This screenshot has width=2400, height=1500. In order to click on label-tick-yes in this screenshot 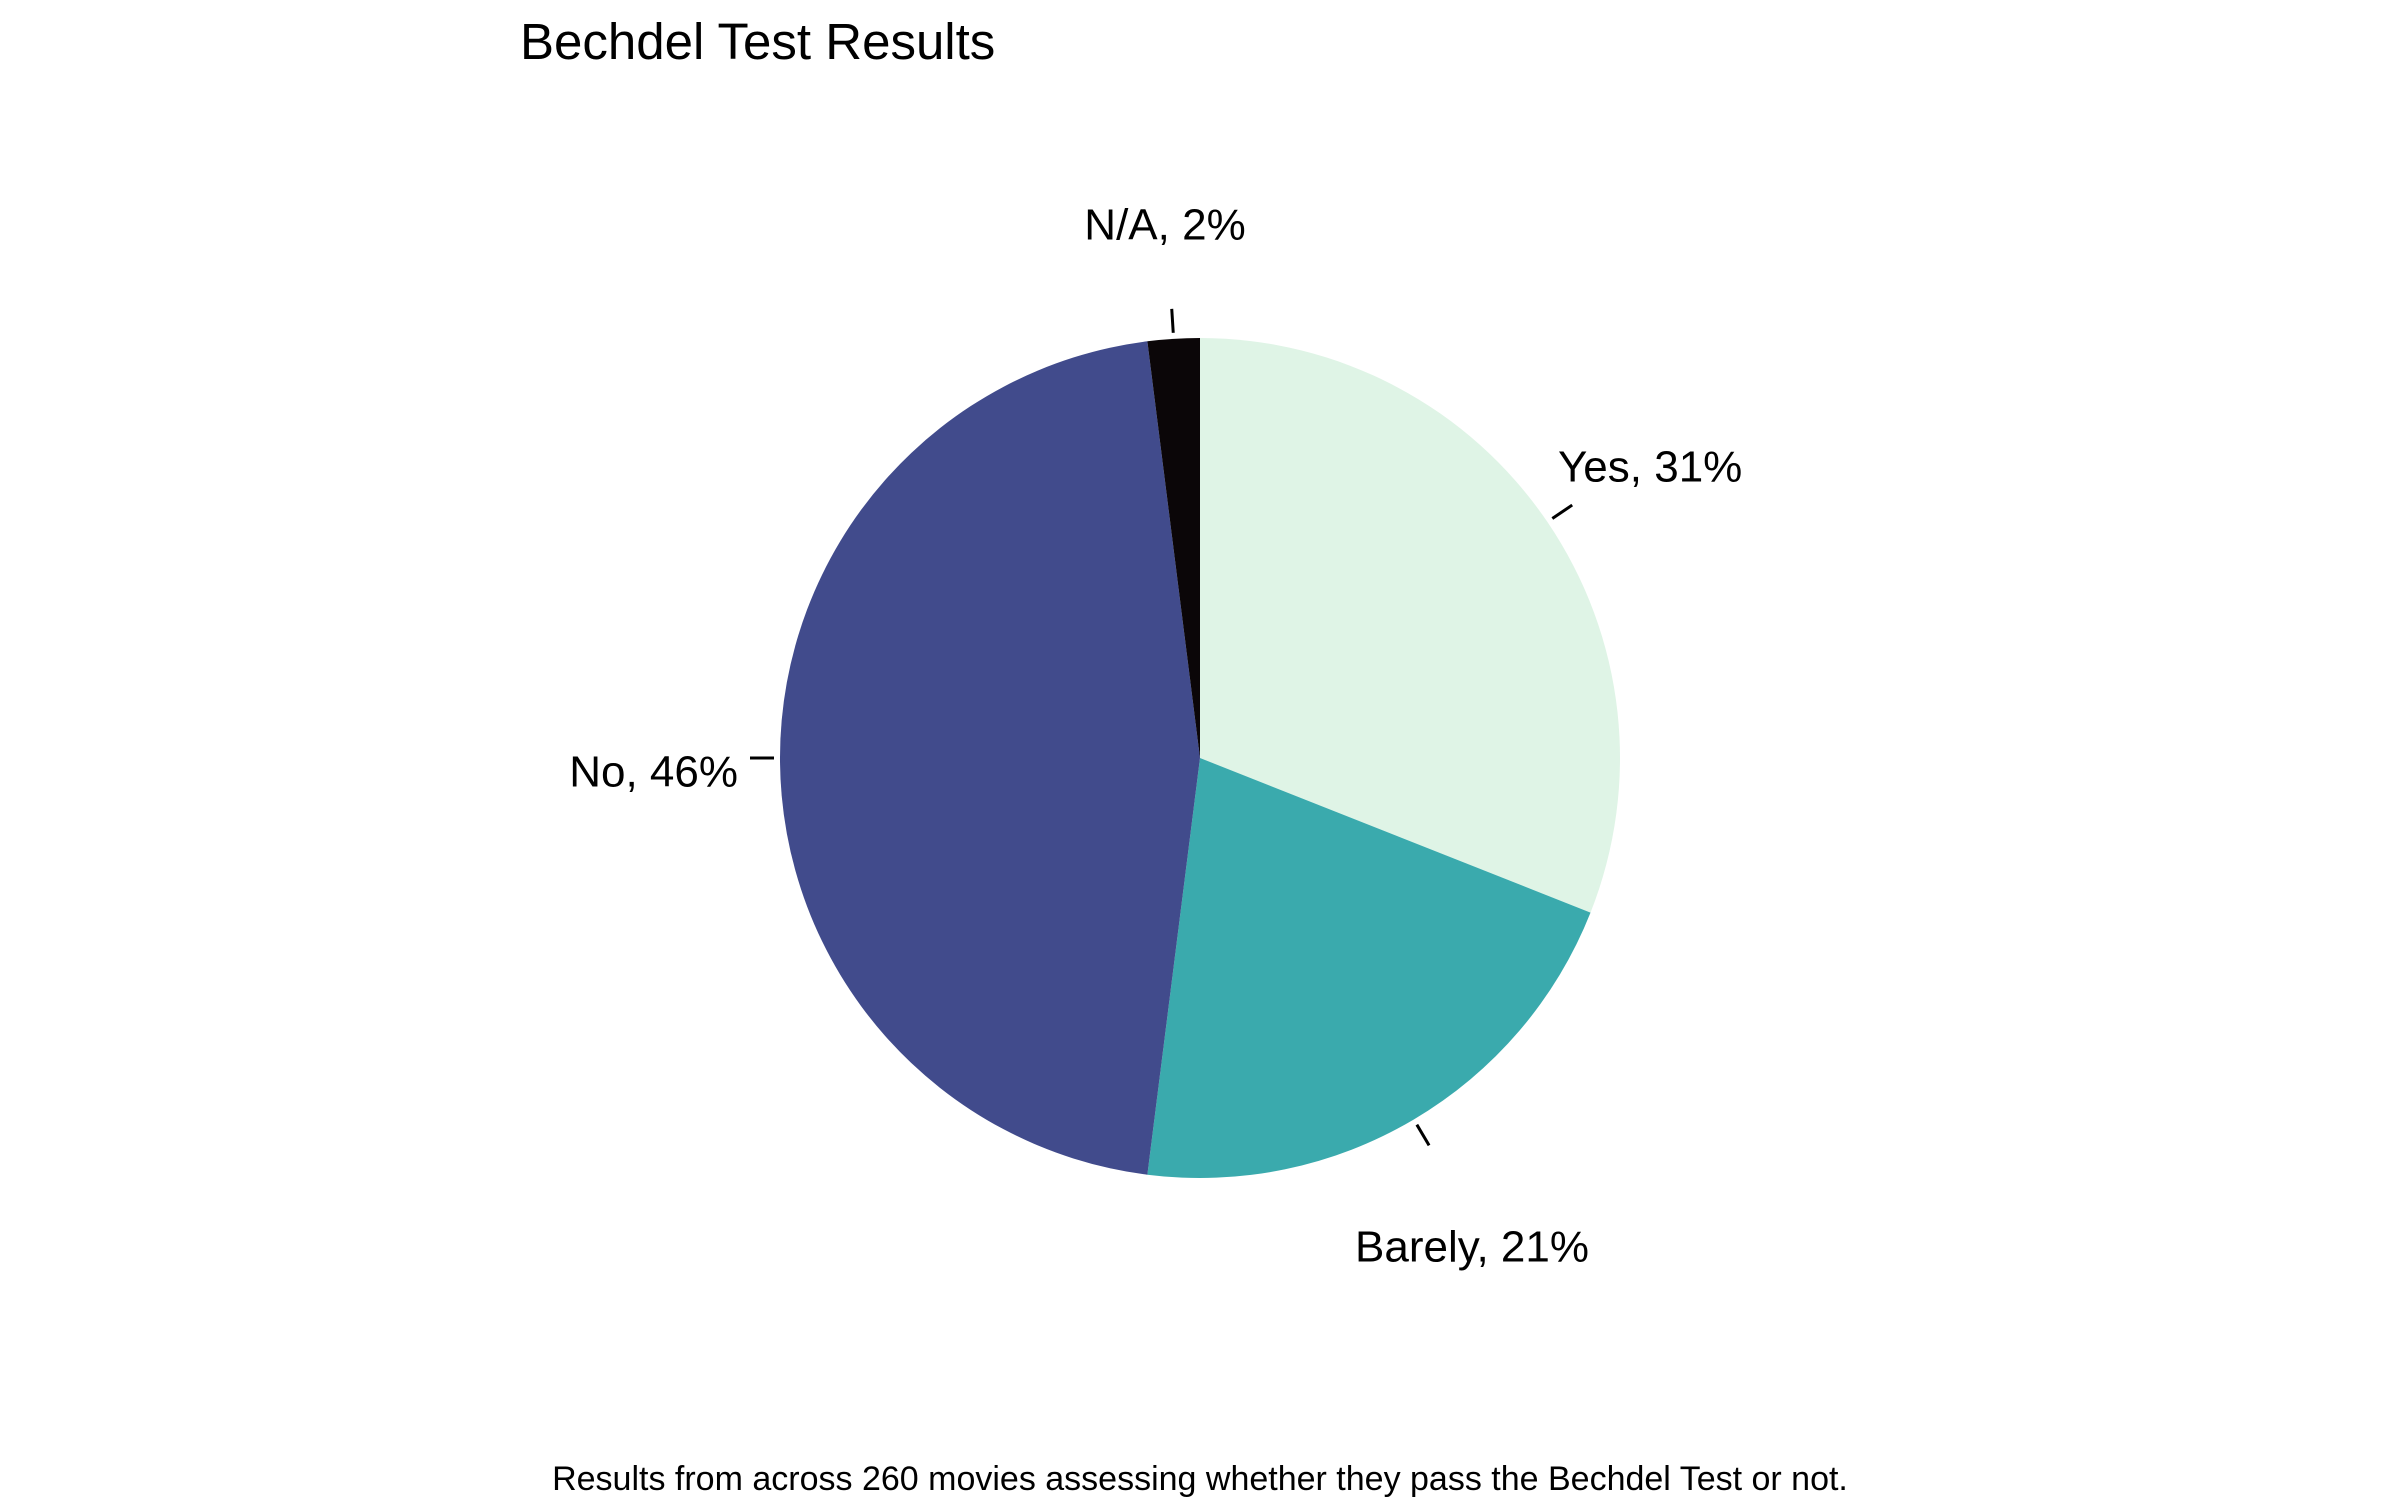, I will do `click(1562, 511)`.